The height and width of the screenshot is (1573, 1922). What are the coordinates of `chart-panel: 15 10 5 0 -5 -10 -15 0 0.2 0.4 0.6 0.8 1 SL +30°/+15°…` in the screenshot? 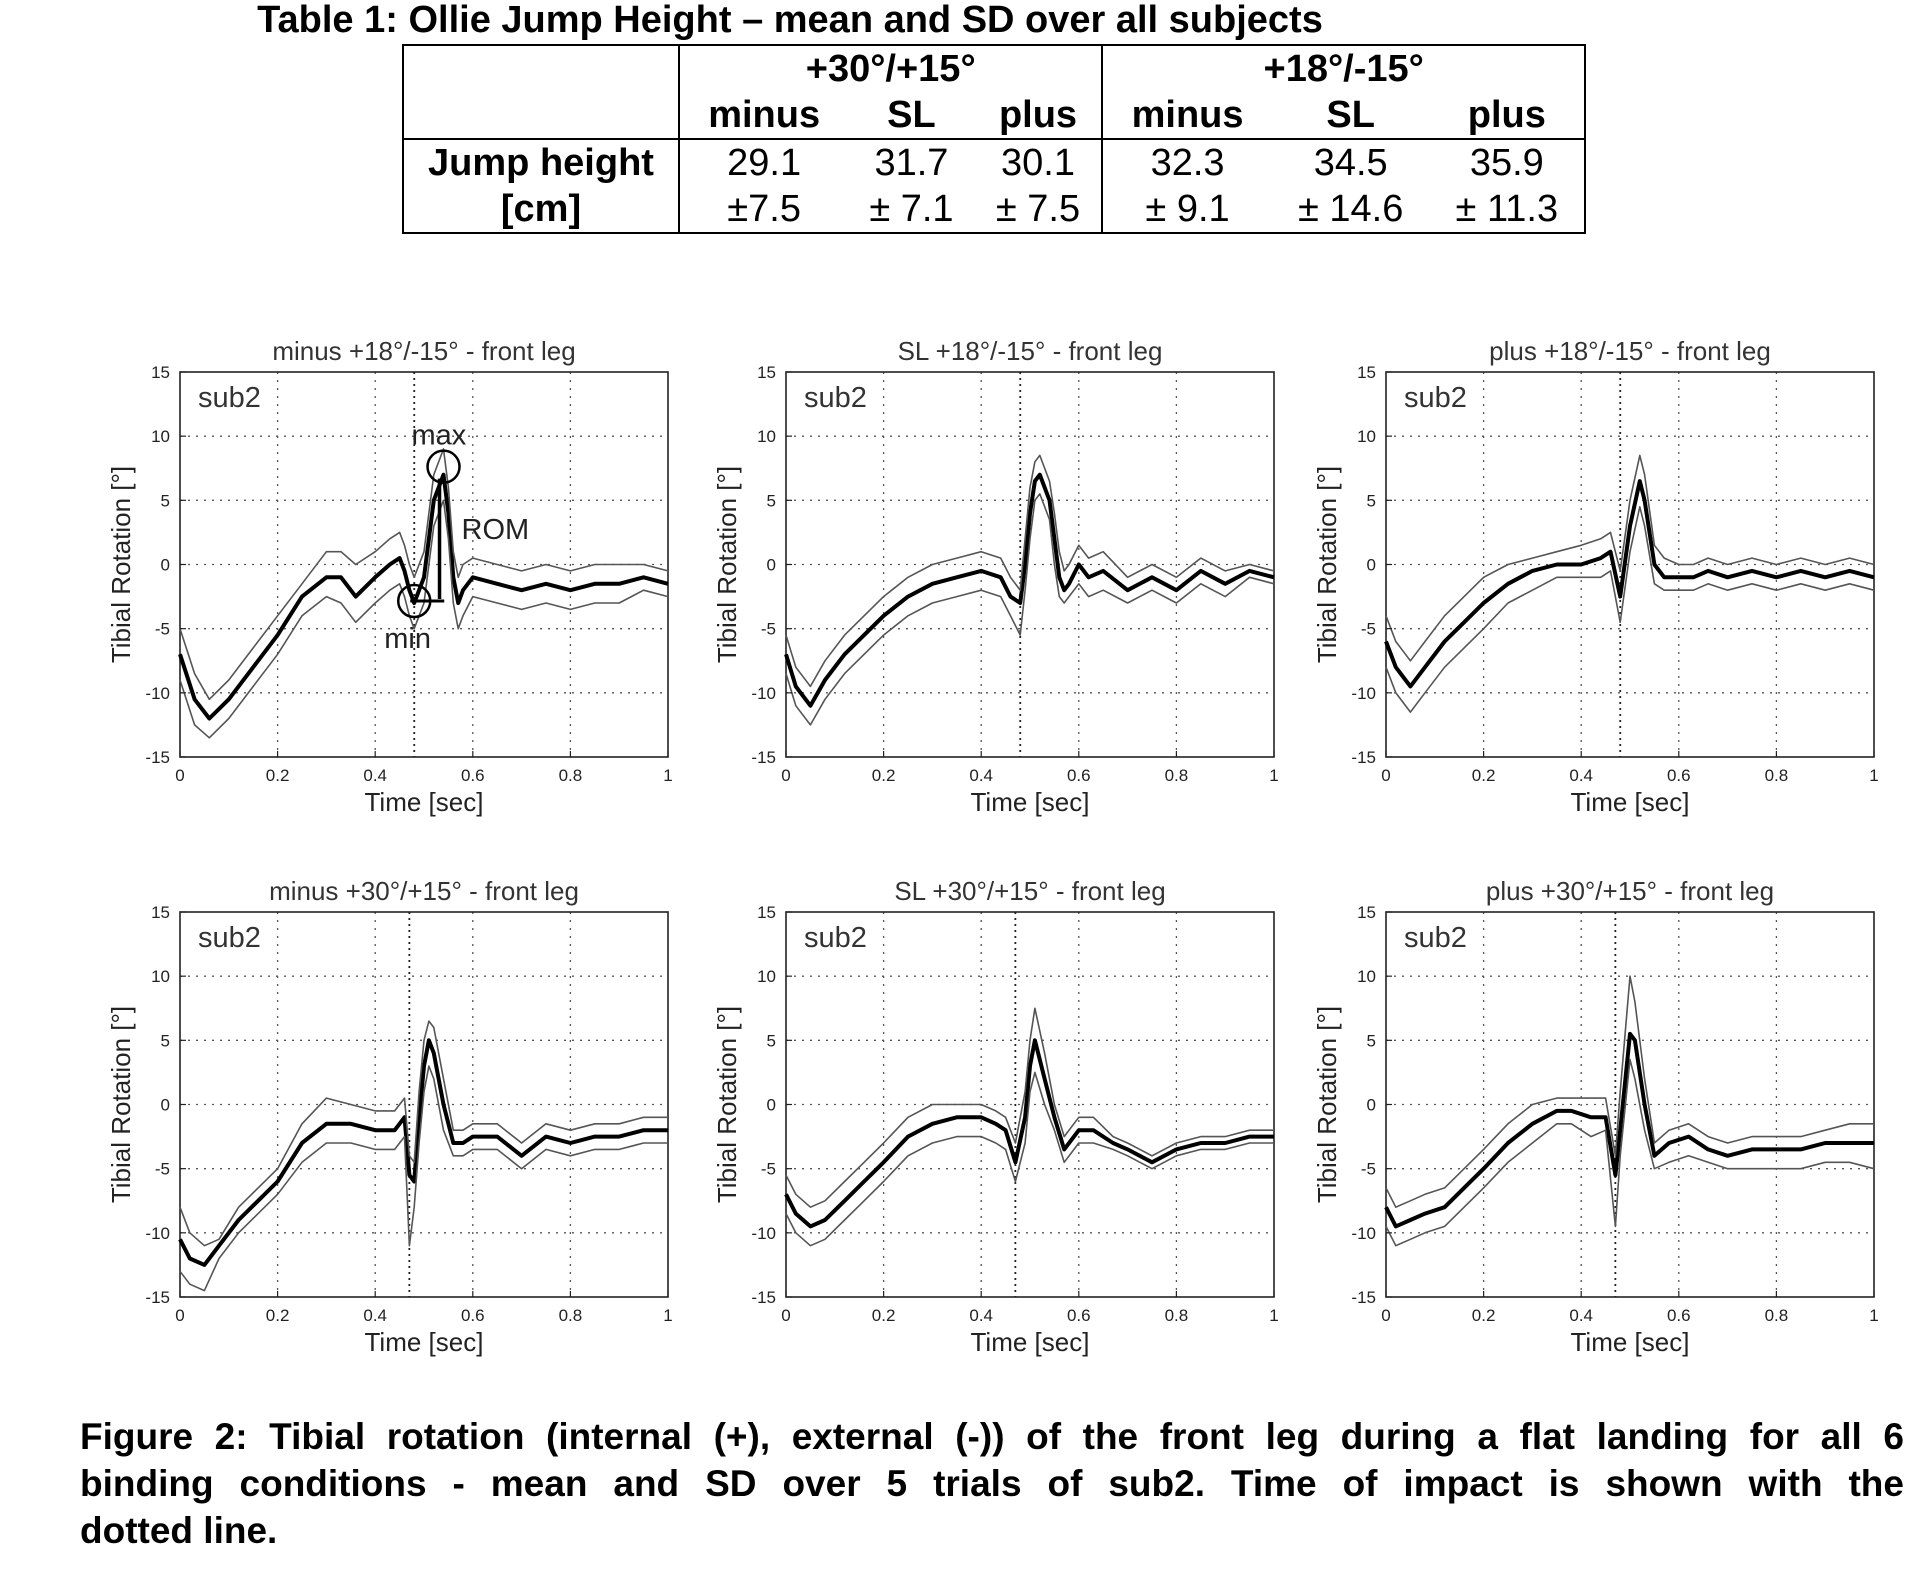 It's located at (995, 1116).